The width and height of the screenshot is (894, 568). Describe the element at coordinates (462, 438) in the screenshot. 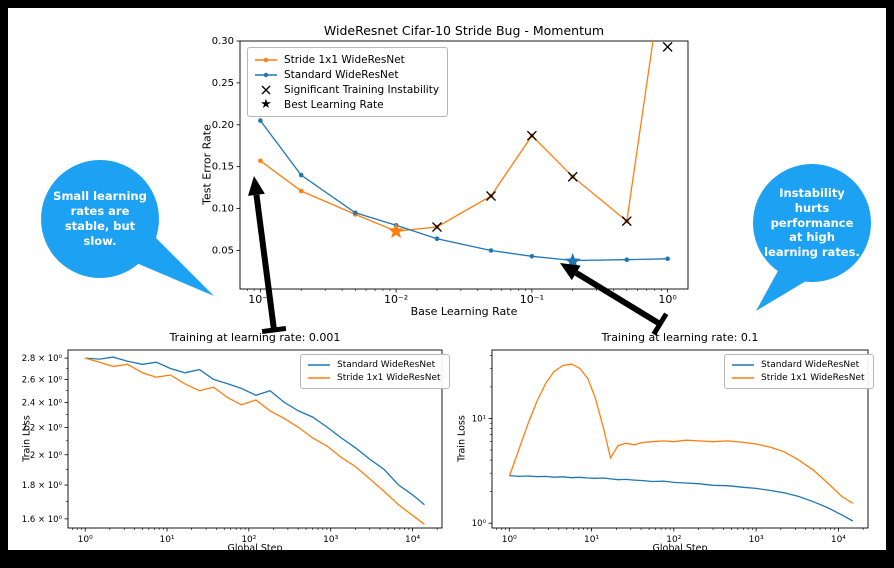

I see `bottom-right-chart-ylabel: Train Loss` at that location.